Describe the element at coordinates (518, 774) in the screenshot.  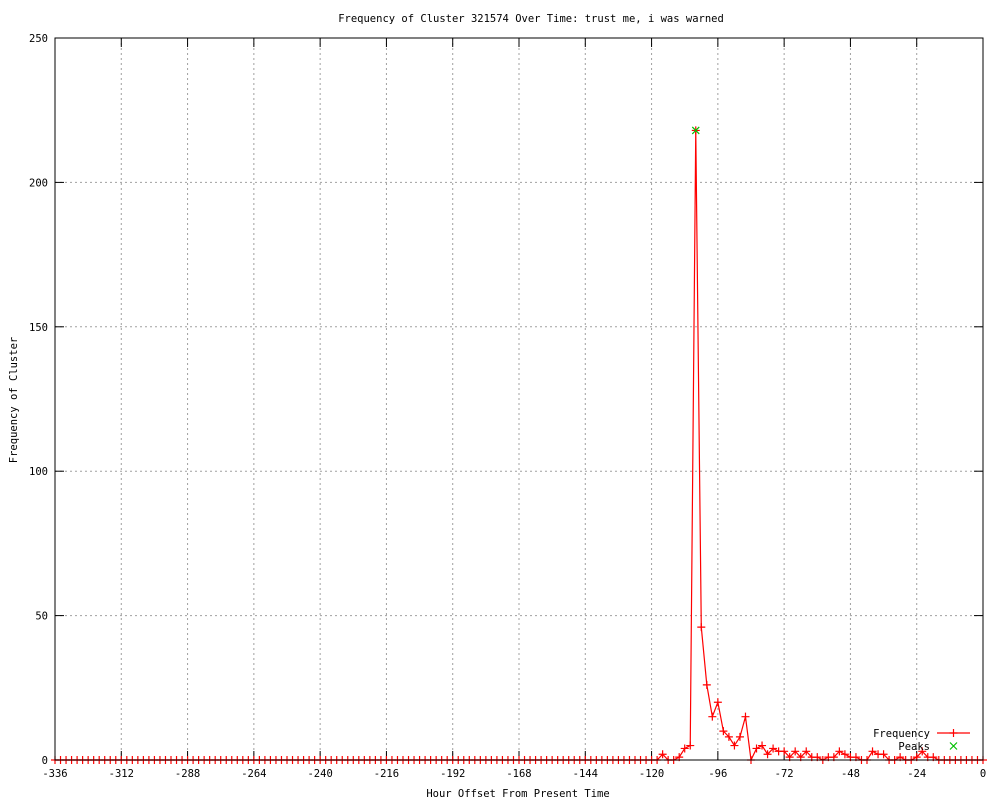
I see `x-tick-label: -168` at that location.